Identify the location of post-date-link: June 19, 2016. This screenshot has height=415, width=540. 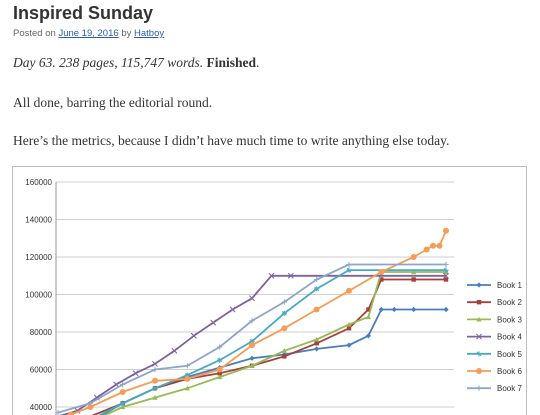
(88, 33).